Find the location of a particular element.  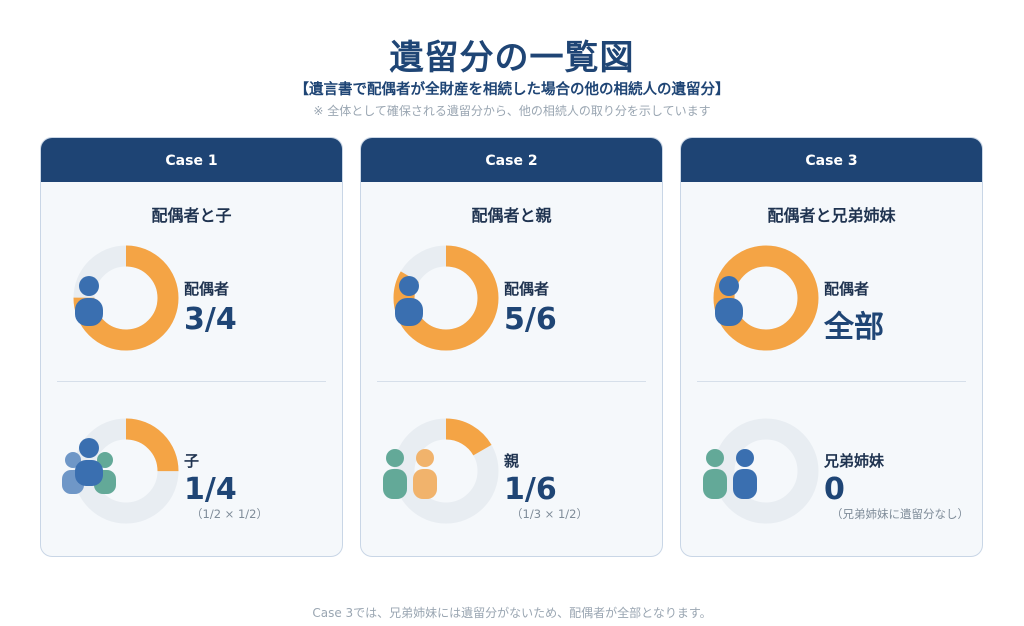

case-header: Case 1 is located at coordinates (191, 160).